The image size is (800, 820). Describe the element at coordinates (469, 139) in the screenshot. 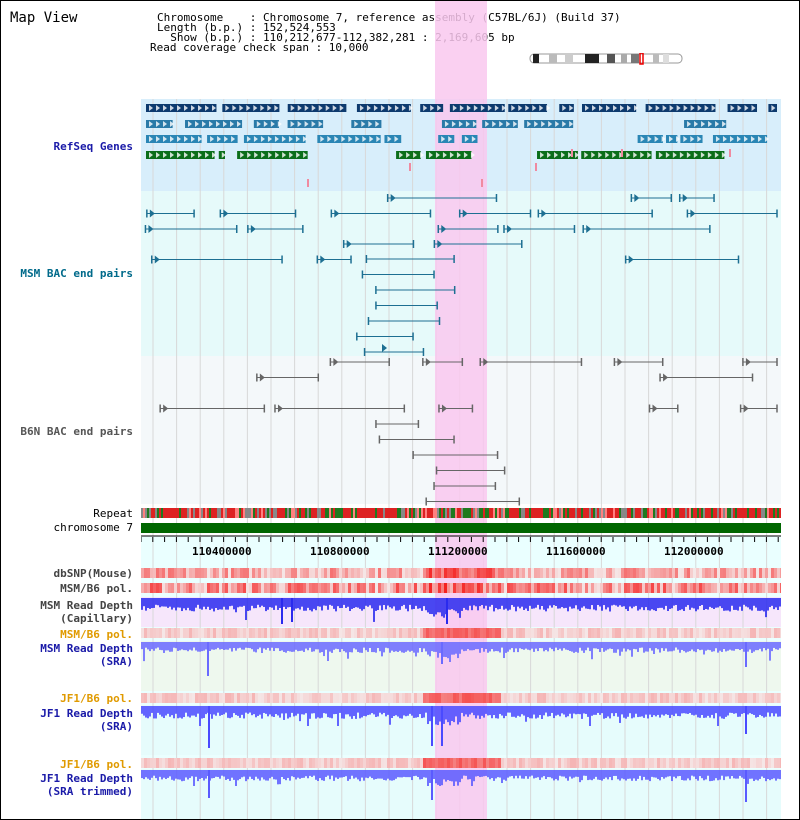

I see `gene-block` at that location.